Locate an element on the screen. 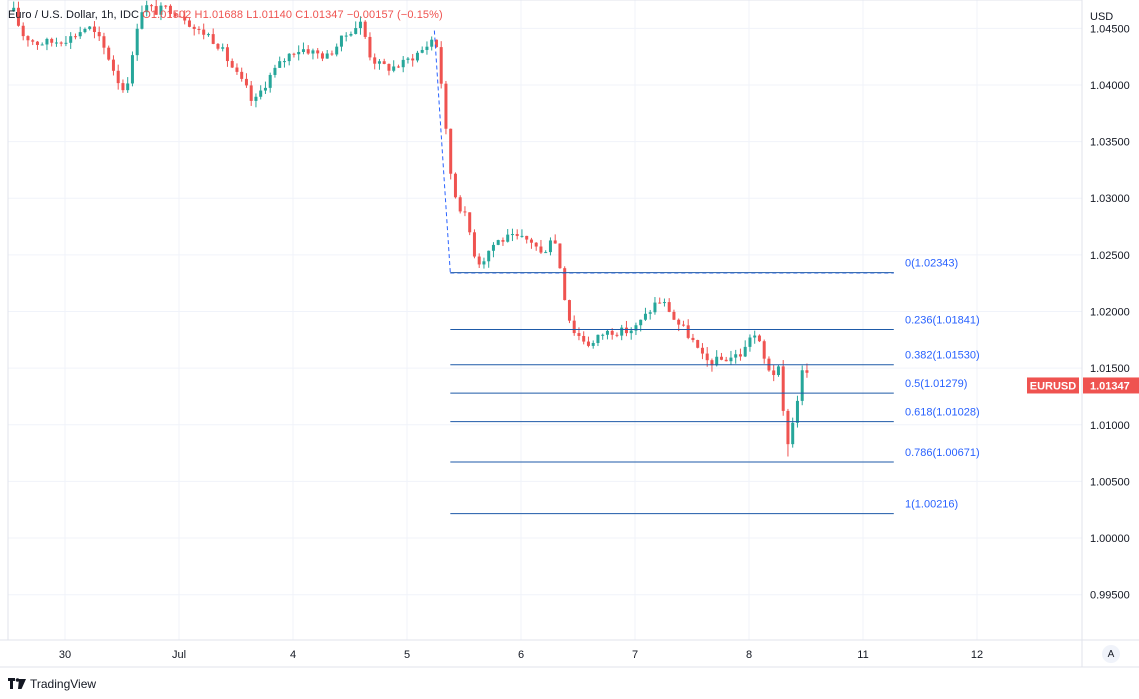 The width and height of the screenshot is (1139, 699). x-tick-label: 11 is located at coordinates (862, 655).